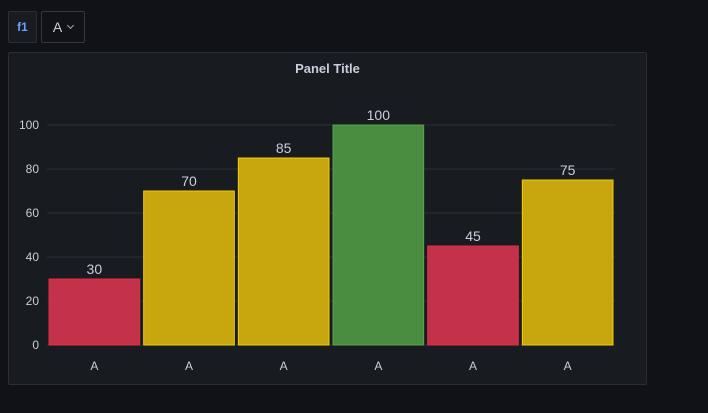  What do you see at coordinates (57, 27) in the screenshot?
I see `variable-select-value: A` at bounding box center [57, 27].